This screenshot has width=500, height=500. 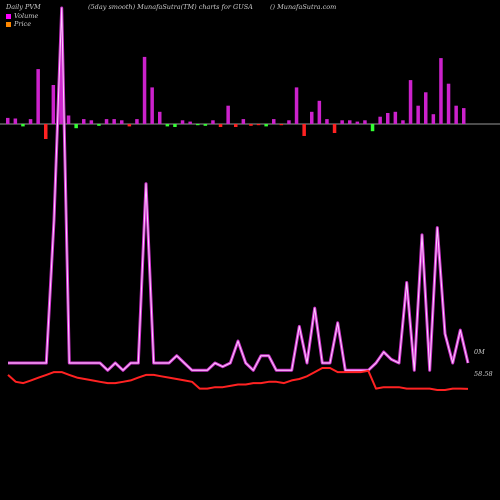 I want to click on chart-title-right: () MunafaSutra.com, so click(x=303, y=7).